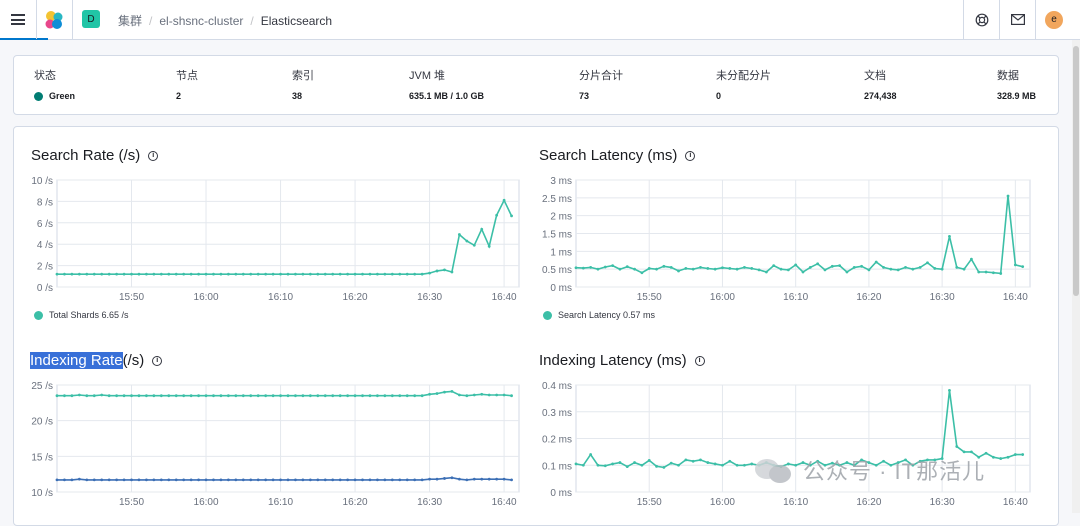  Describe the element at coordinates (1054, 19) in the screenshot. I see `user-menu-button: e` at that location.